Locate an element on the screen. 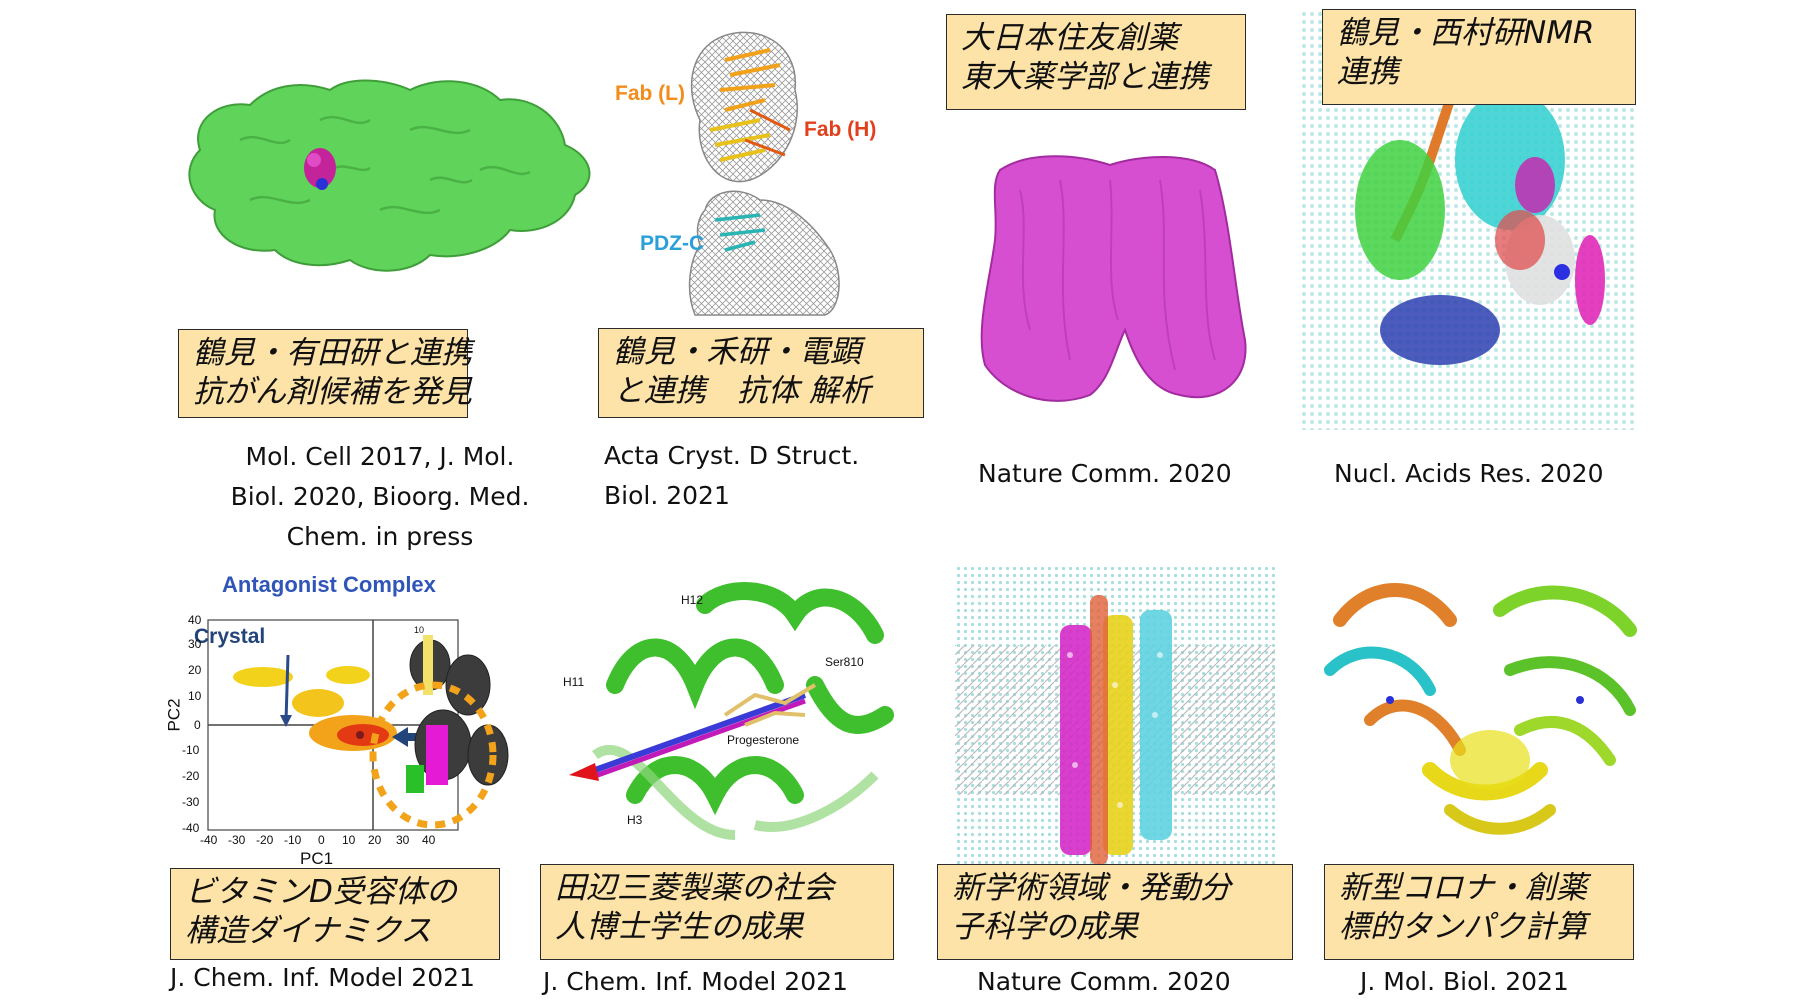 The height and width of the screenshot is (1002, 1800). panel-6: H12 H11 H3 Ser810 Progesterone is located at coordinates (732, 722).